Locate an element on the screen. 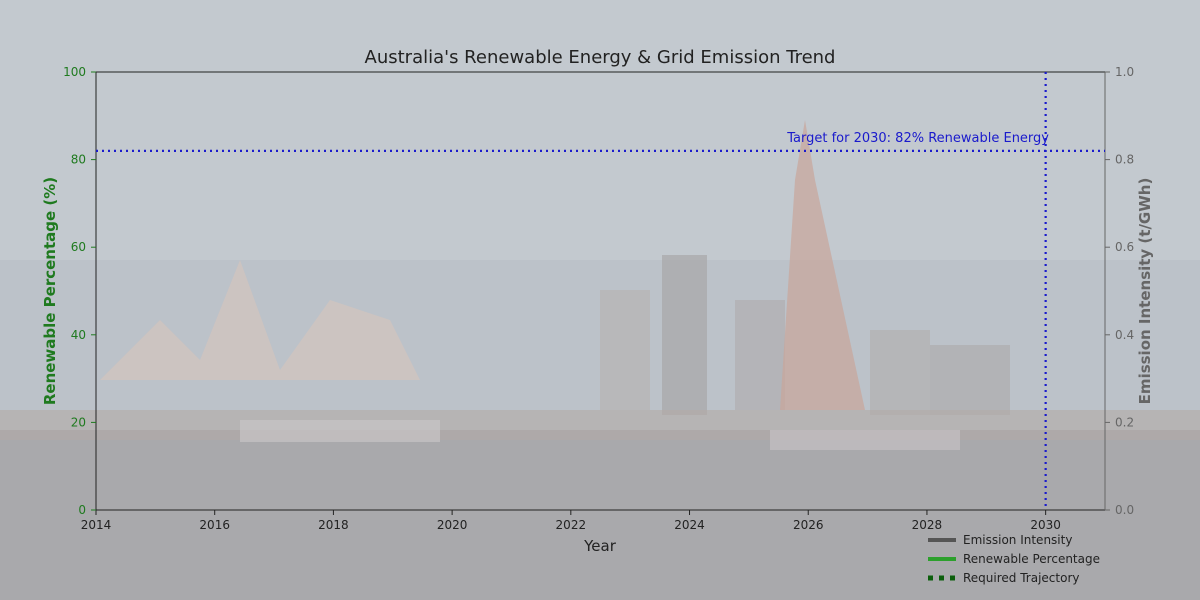 Image resolution: width=1200 pixels, height=600 pixels. y-right-tick-label: 1.0 is located at coordinates (1124, 72).